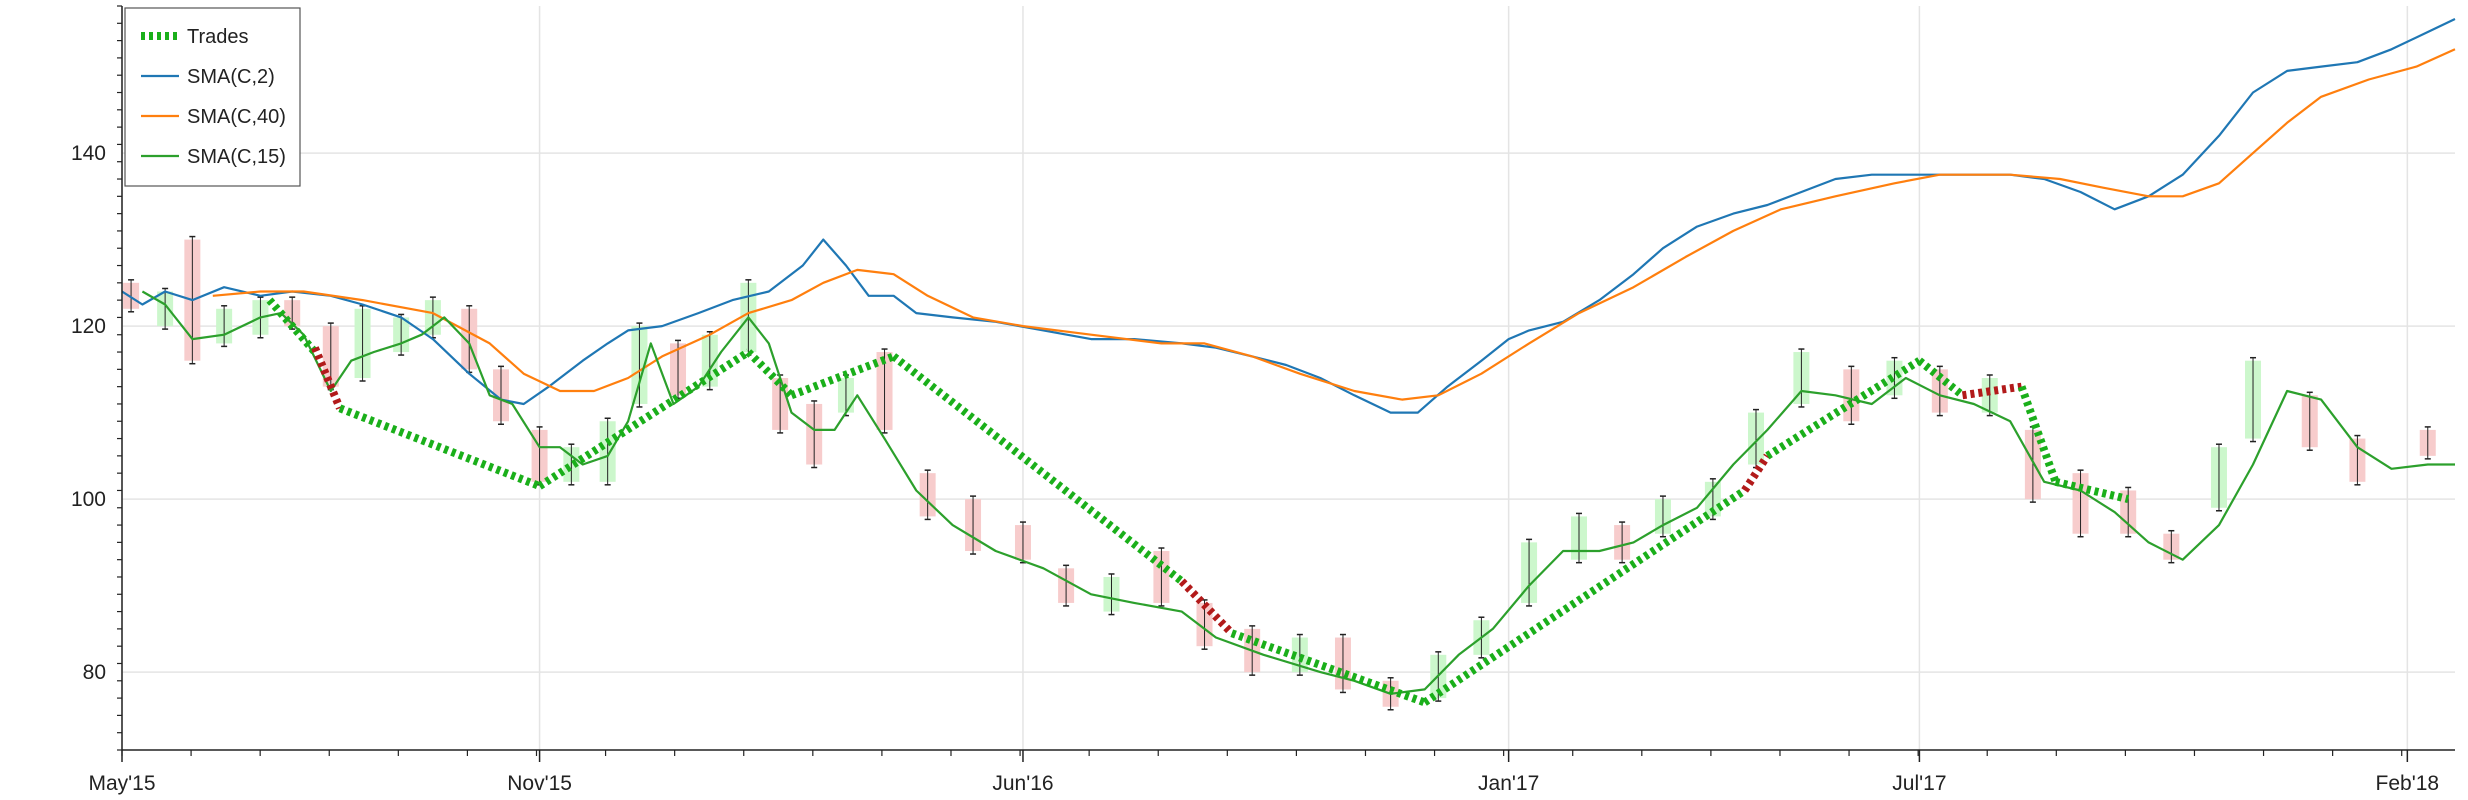 The width and height of the screenshot is (2468, 800). Describe the element at coordinates (88, 326) in the screenshot. I see `y-tick-label: 120` at that location.